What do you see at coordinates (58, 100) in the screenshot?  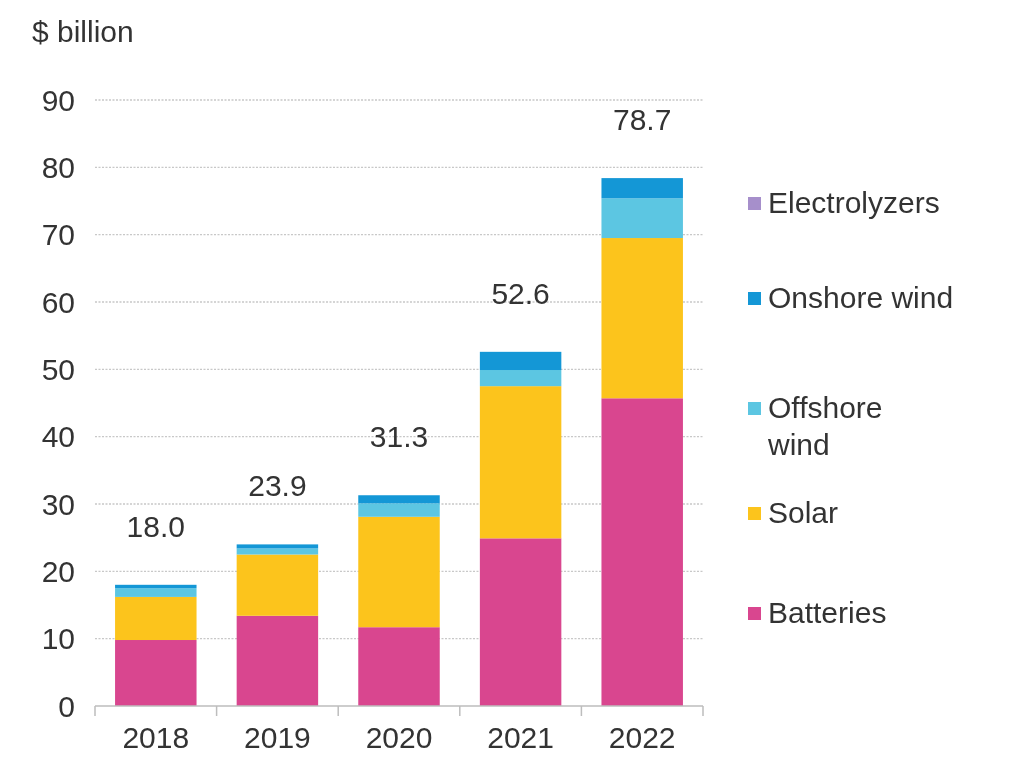 I see `y-tick-label: 90` at bounding box center [58, 100].